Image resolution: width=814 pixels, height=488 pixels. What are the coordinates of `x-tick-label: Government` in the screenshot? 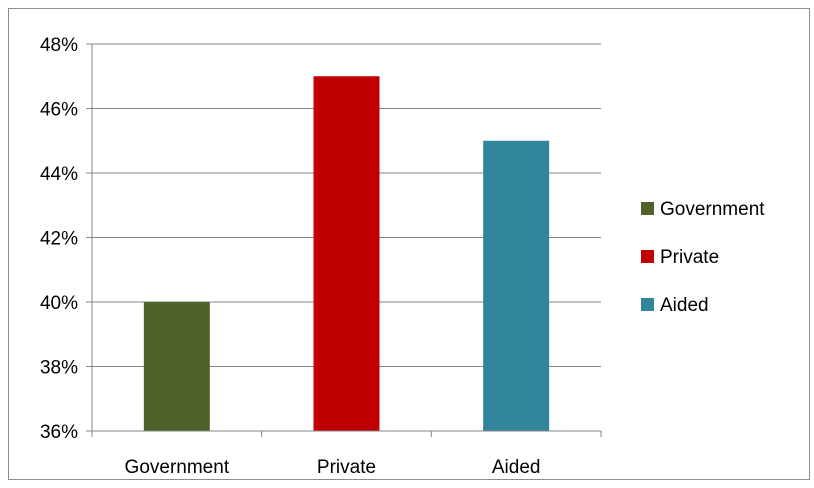 It's located at (177, 467).